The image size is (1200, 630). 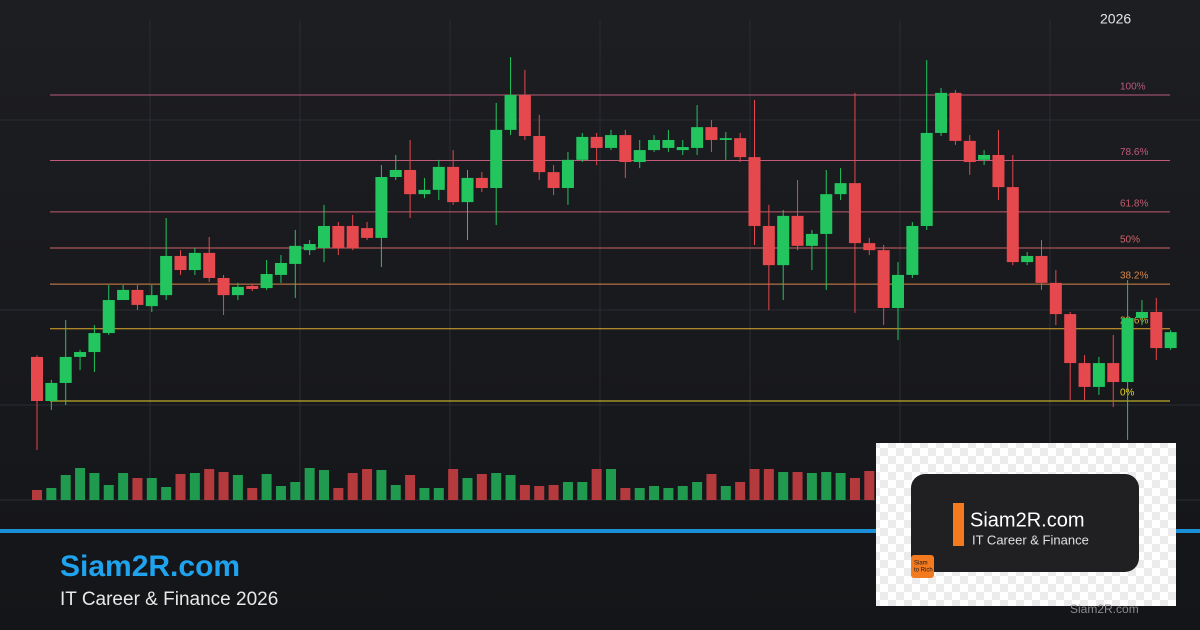 I want to click on fib-label: 100%, so click(x=1133, y=87).